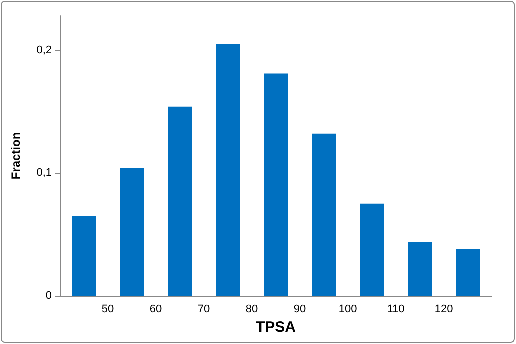 Image resolution: width=516 pixels, height=344 pixels. I want to click on x-tick-label: 80, so click(252, 310).